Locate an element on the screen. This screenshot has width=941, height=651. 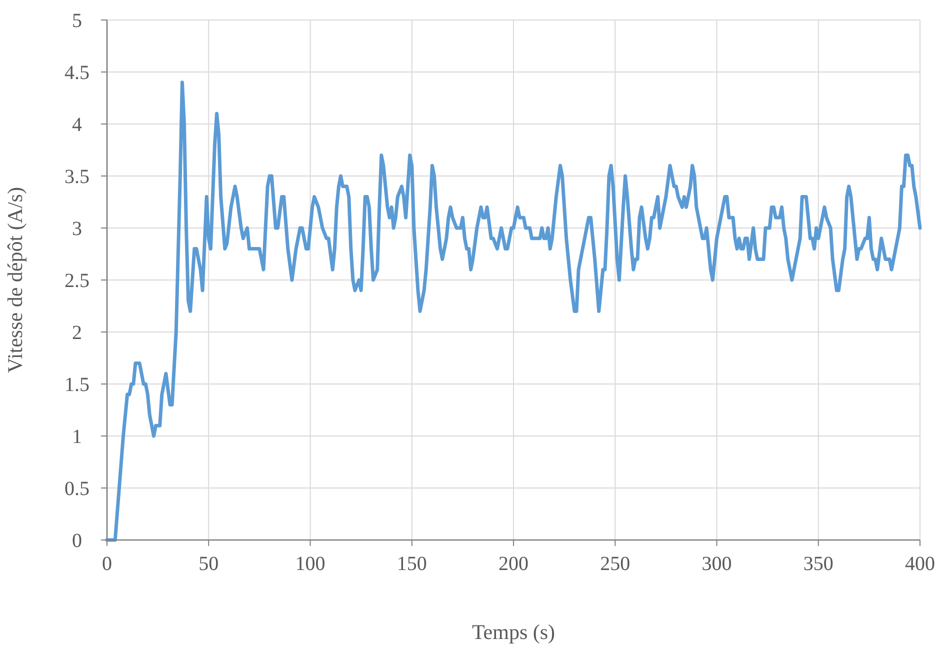
x-tick-label: 400 is located at coordinates (920, 564).